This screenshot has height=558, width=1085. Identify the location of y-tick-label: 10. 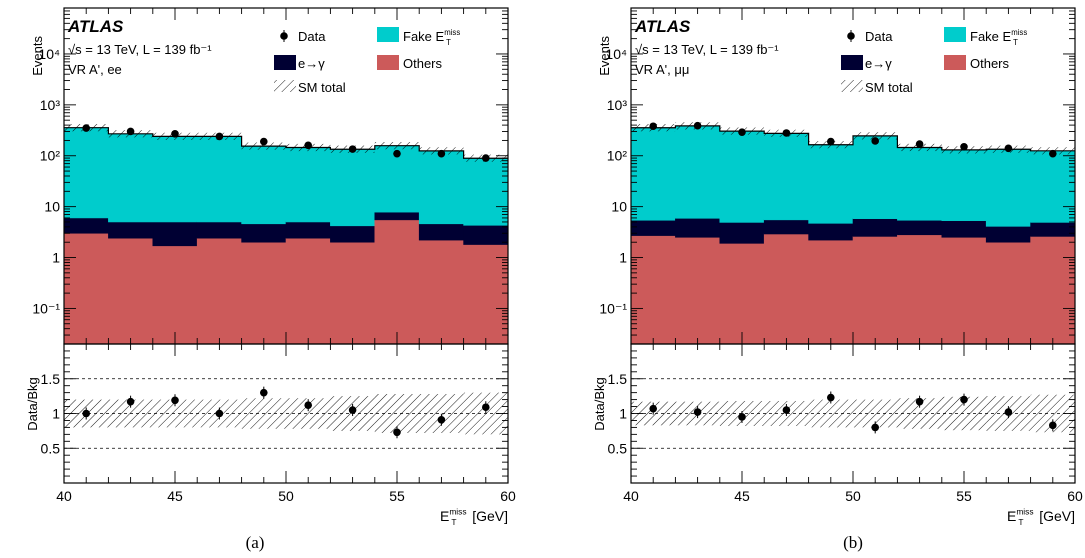
(52, 207).